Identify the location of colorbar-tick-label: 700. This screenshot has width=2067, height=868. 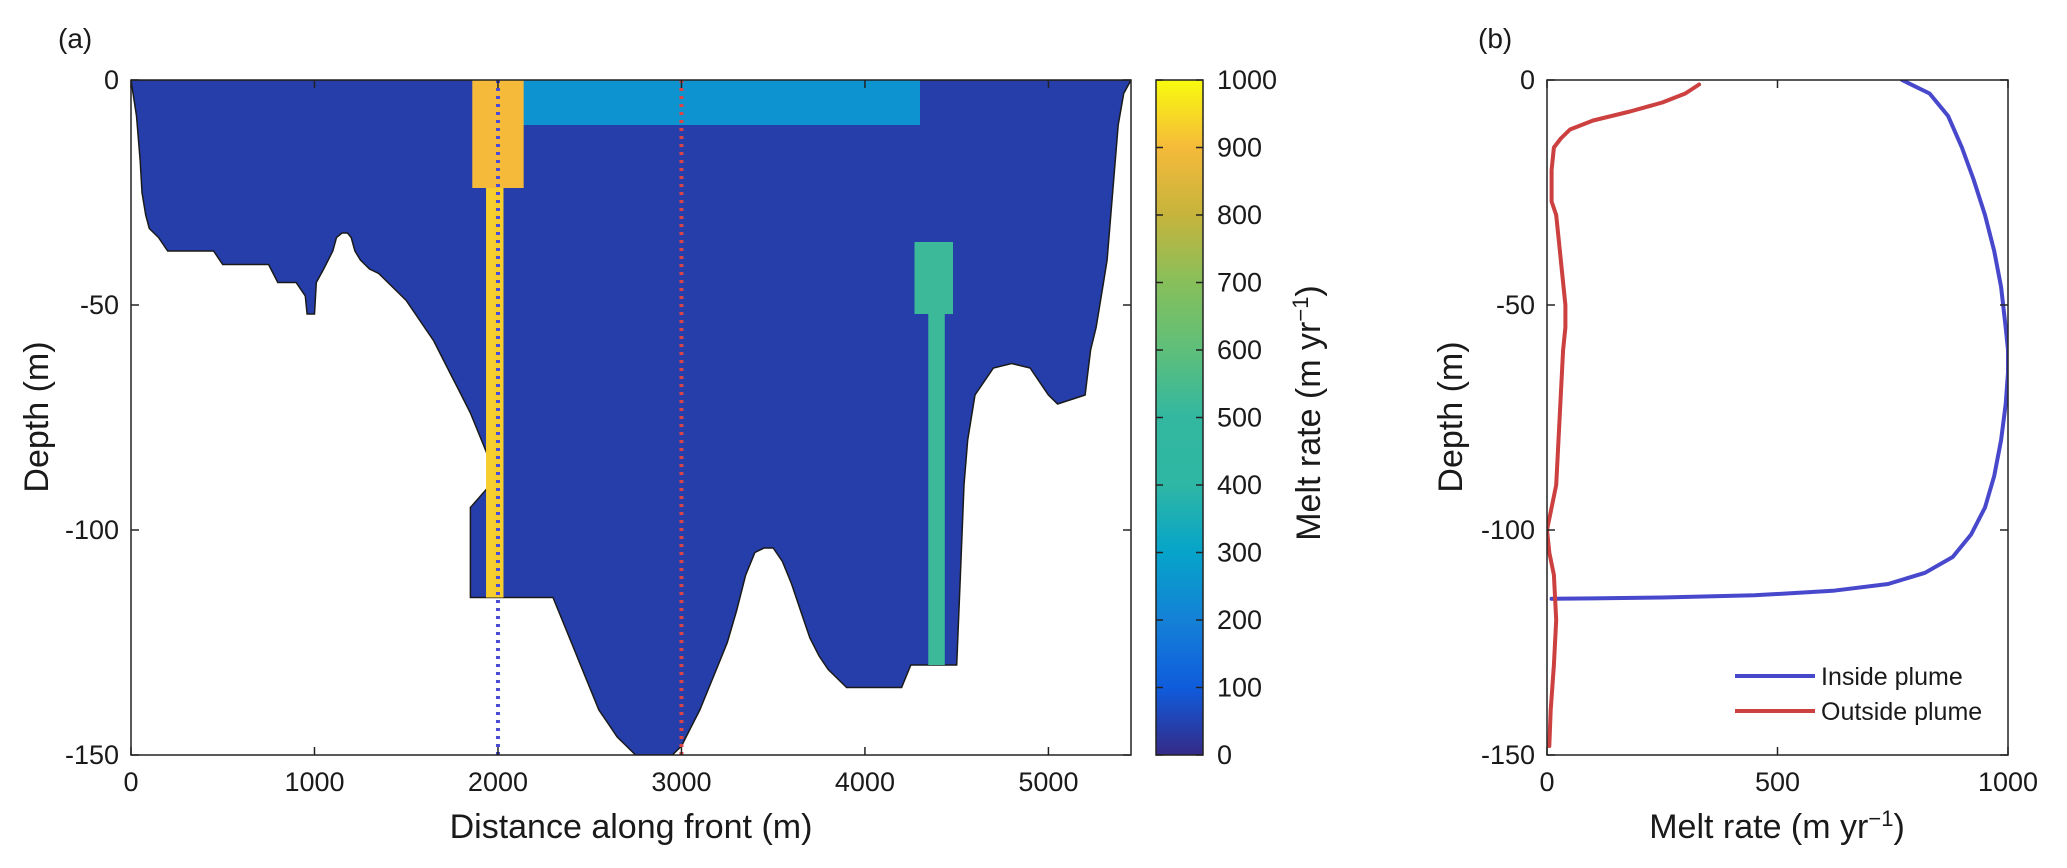
(1239, 283).